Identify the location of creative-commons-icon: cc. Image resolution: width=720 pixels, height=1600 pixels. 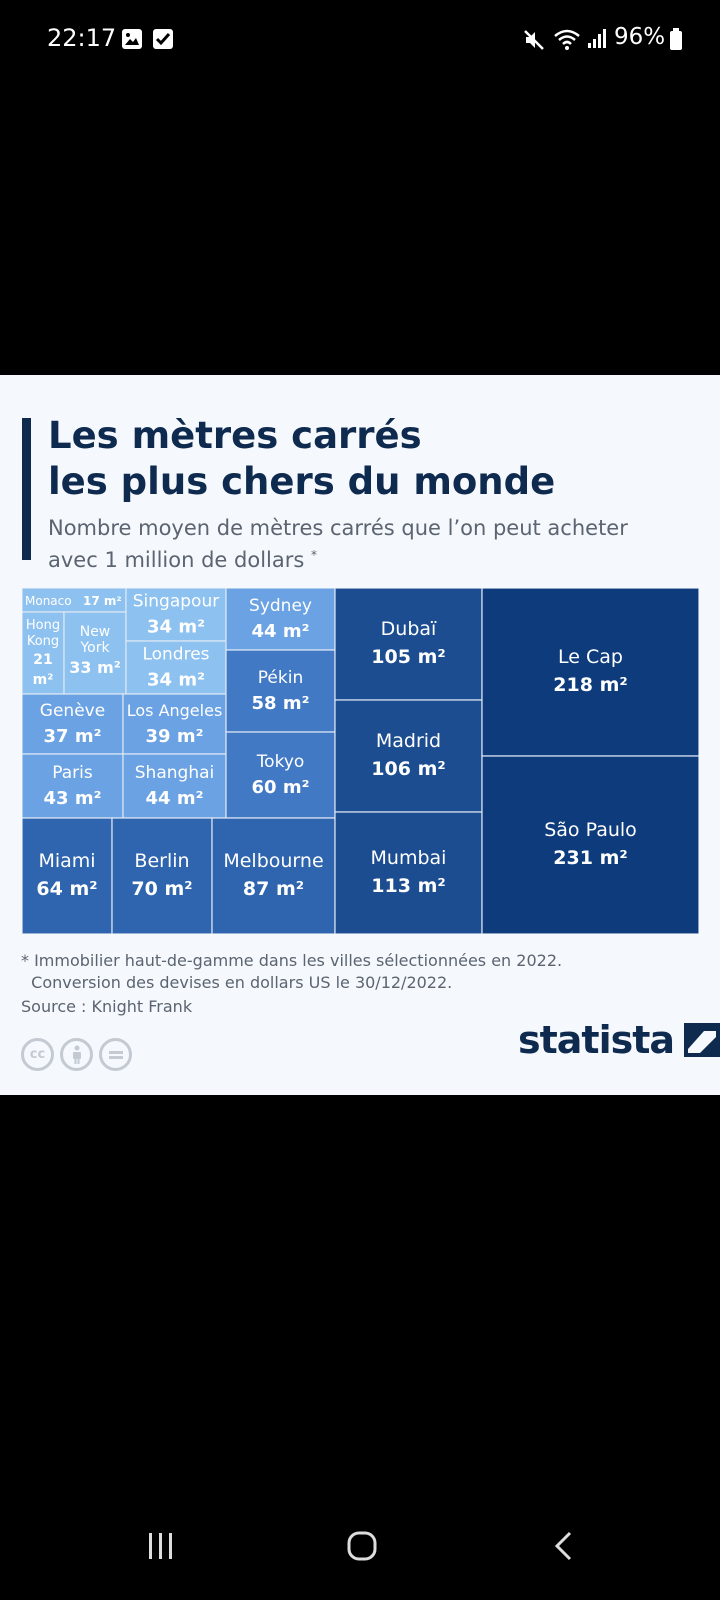
(37, 1054).